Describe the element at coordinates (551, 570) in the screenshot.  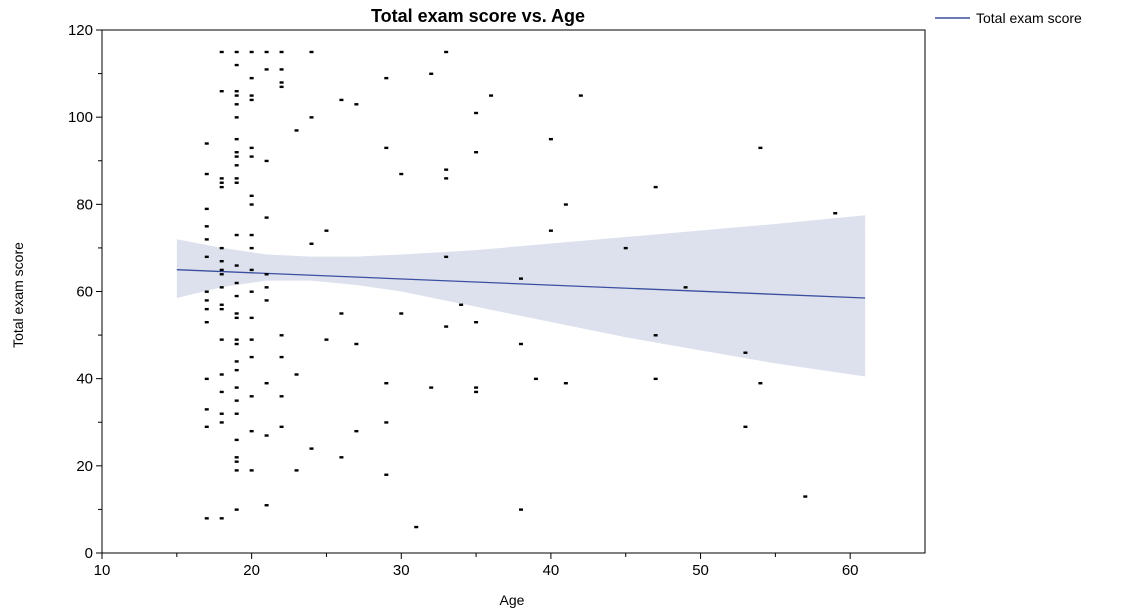
I see `x-tick-label: 40` at that location.